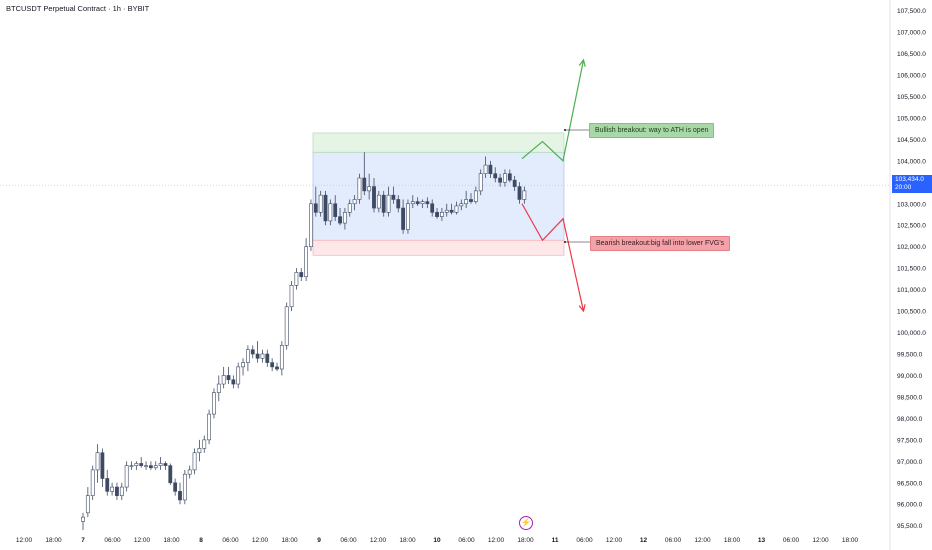 The height and width of the screenshot is (550, 932). Describe the element at coordinates (910, 440) in the screenshot. I see `y-tick-label: 97,500.0` at that location.